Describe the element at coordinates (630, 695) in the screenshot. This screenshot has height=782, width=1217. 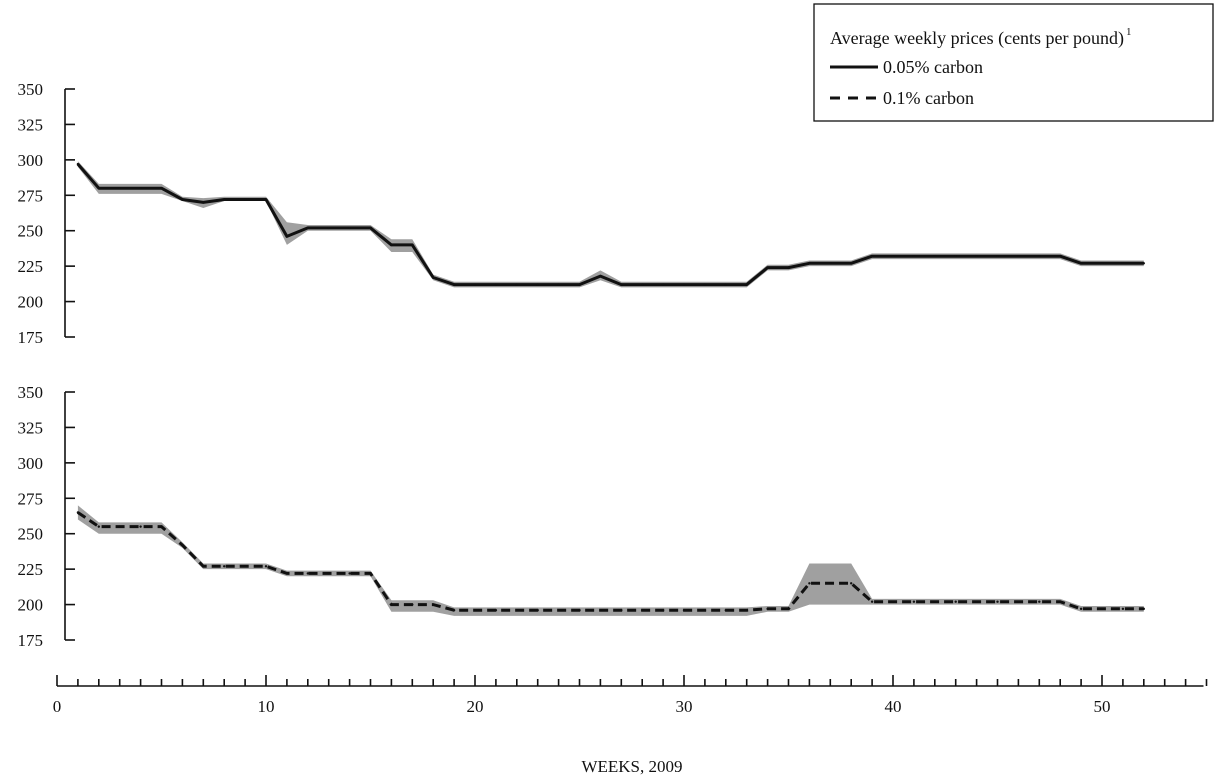
I see `x-axis: 0 10 20 30 40 50` at that location.